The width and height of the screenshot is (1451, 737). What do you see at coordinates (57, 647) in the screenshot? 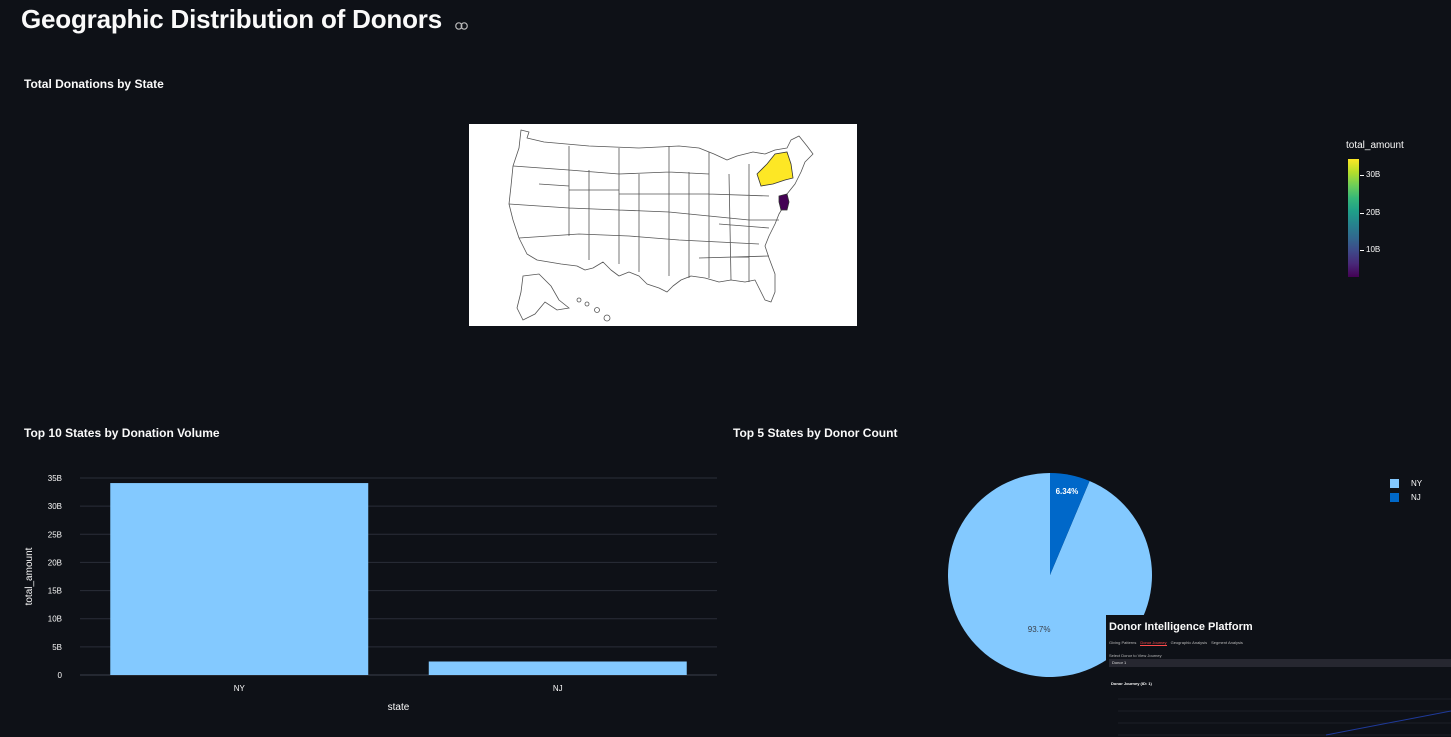
I see `y-tick-label: 5B` at bounding box center [57, 647].